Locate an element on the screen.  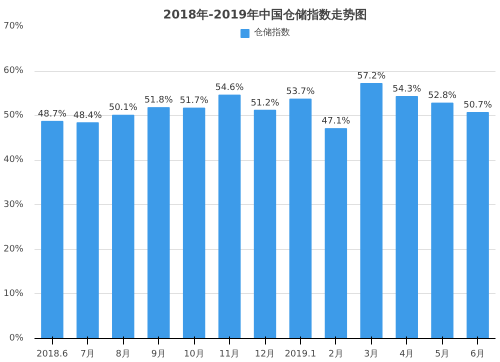
data-label: 51.2% is located at coordinates (265, 103).